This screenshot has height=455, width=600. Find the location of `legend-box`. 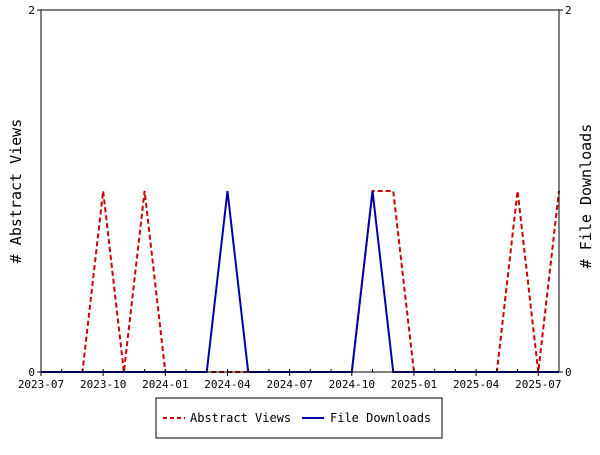

legend-box is located at coordinates (299, 418).